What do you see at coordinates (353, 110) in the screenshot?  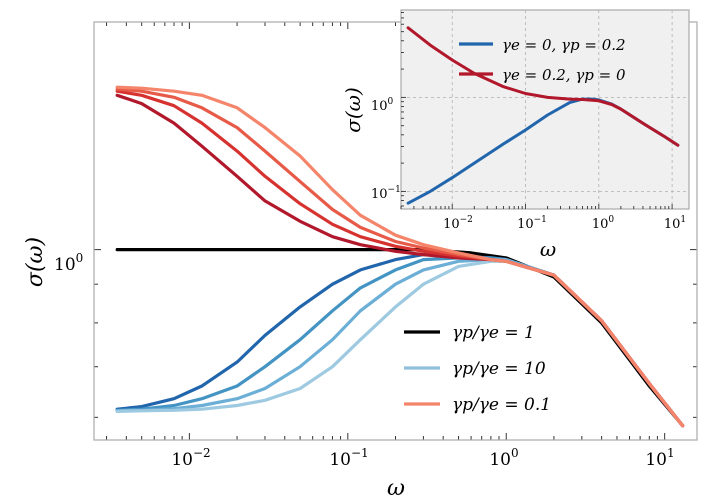 I see `inset-y-axis-label: σ(ω)` at bounding box center [353, 110].